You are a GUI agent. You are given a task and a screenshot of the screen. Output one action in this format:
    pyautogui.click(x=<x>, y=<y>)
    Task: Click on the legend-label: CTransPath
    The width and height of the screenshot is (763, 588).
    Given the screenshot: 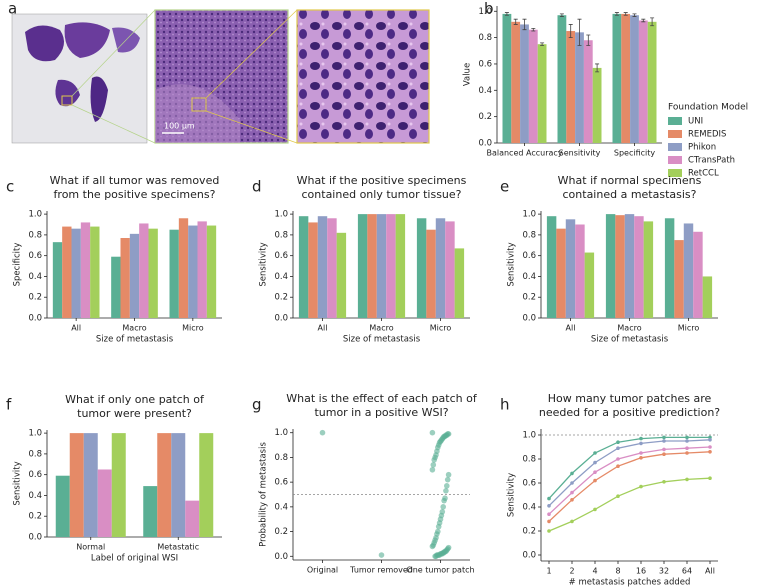 What is the action you would take?
    pyautogui.click(x=711, y=161)
    